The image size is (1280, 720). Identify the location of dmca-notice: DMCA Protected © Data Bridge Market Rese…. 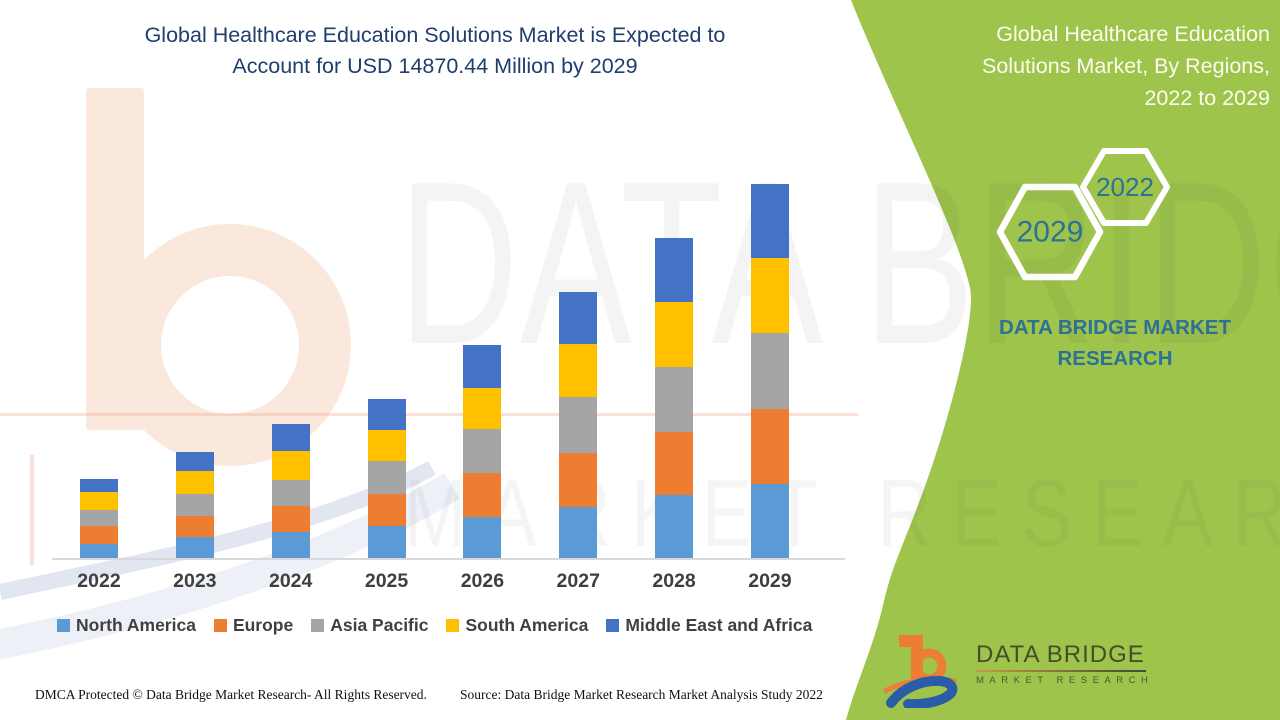
(231, 694).